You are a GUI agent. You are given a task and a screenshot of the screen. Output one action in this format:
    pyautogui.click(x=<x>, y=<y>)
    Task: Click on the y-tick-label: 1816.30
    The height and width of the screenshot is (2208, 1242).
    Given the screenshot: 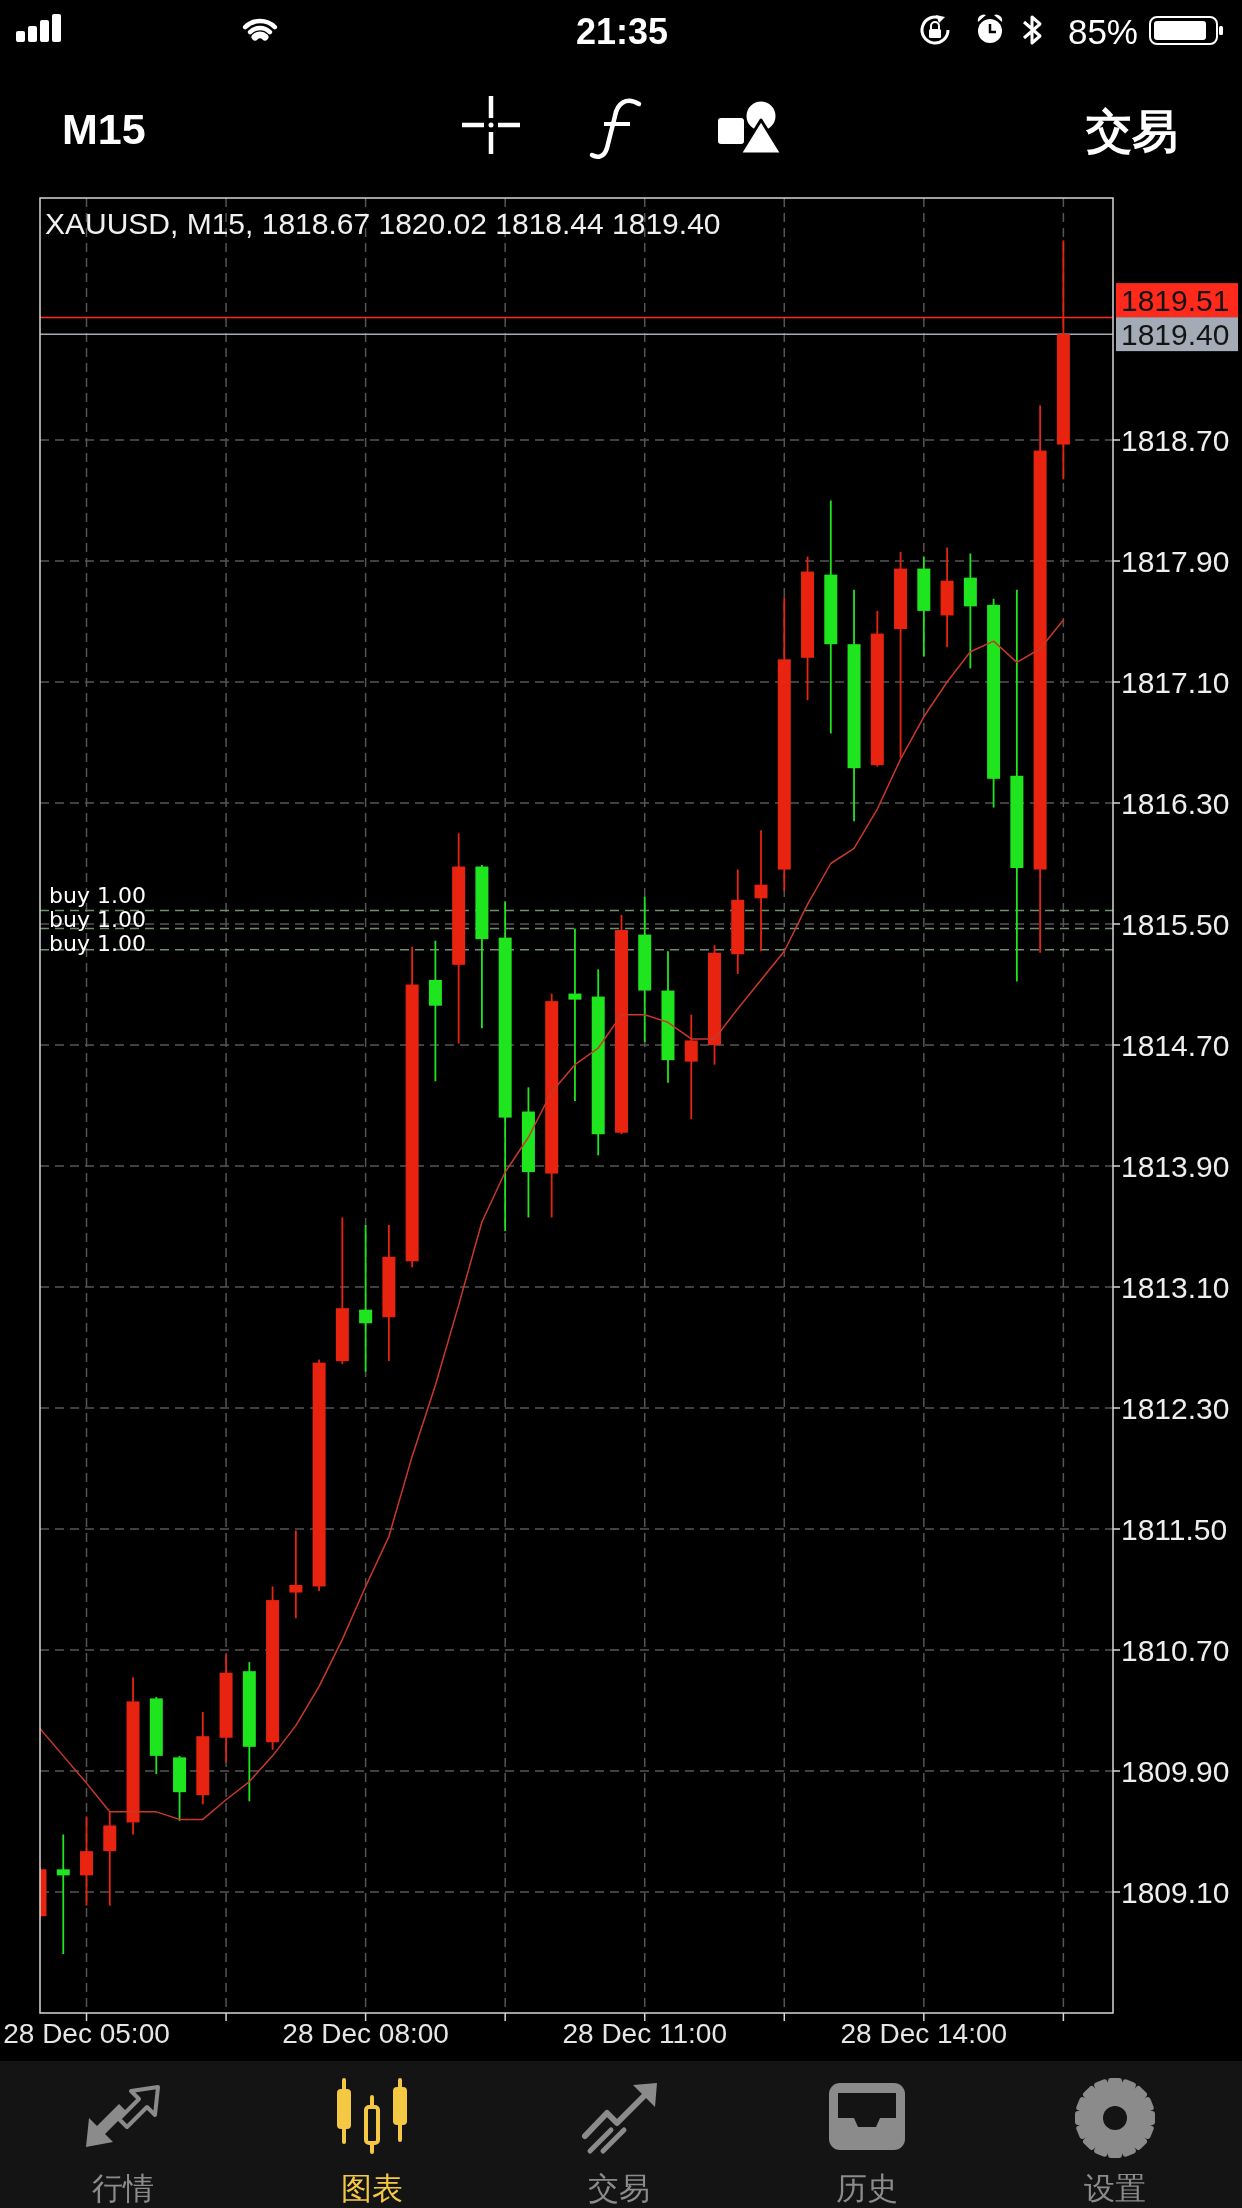 What is the action you would take?
    pyautogui.click(x=1175, y=803)
    